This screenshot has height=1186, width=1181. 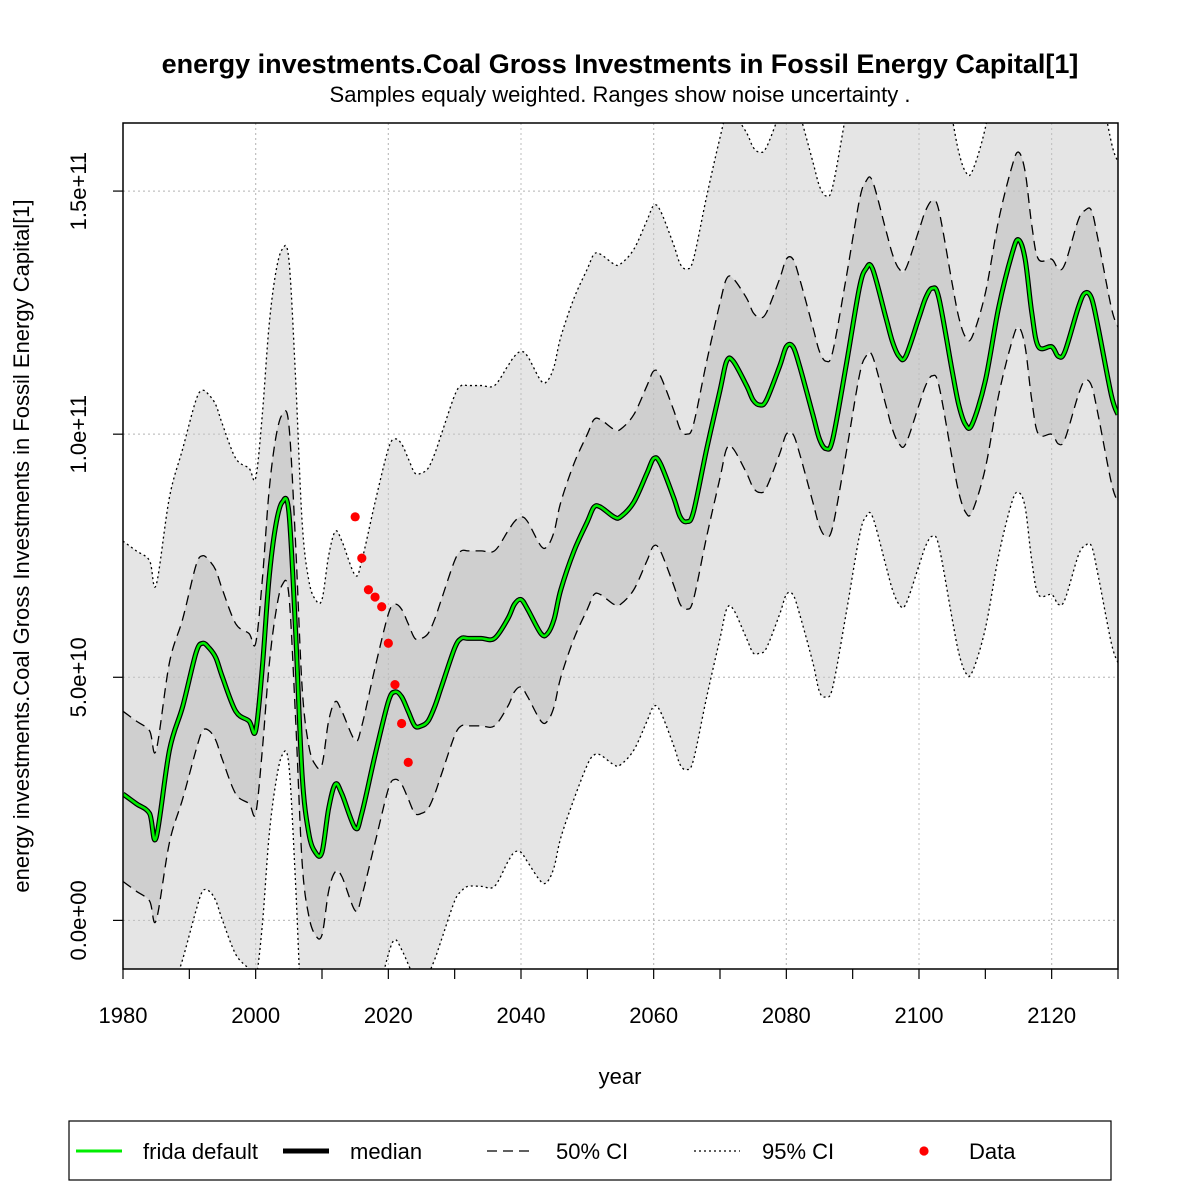 I want to click on legend-label: frida default, so click(x=200, y=1151).